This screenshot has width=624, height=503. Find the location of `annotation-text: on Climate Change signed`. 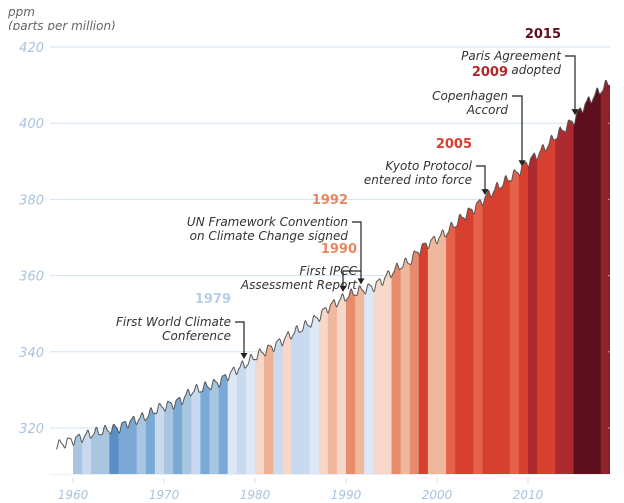

annotation-text: on Climate Change signed is located at coordinates (269, 236).